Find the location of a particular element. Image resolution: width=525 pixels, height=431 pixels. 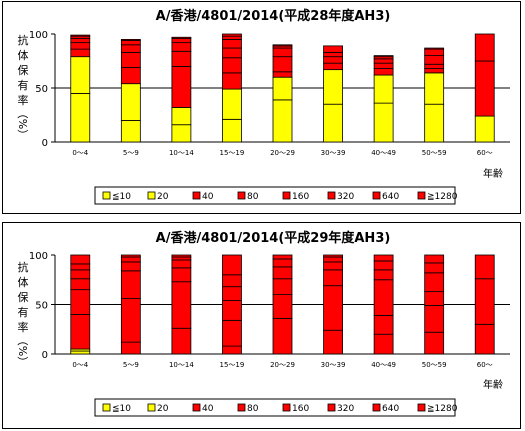

legend-entry: 40 is located at coordinates (208, 409).